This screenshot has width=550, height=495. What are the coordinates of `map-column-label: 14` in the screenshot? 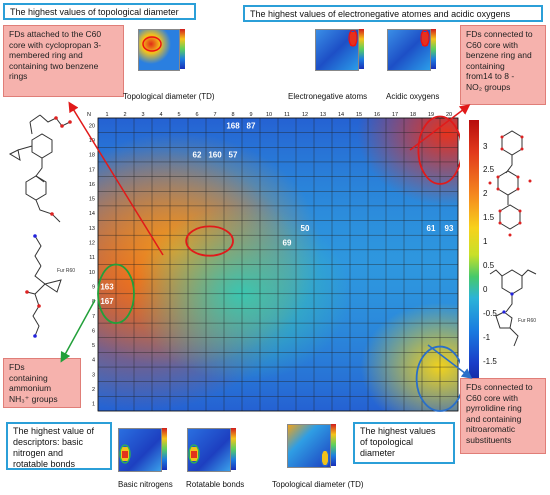 It's located at (341, 115).